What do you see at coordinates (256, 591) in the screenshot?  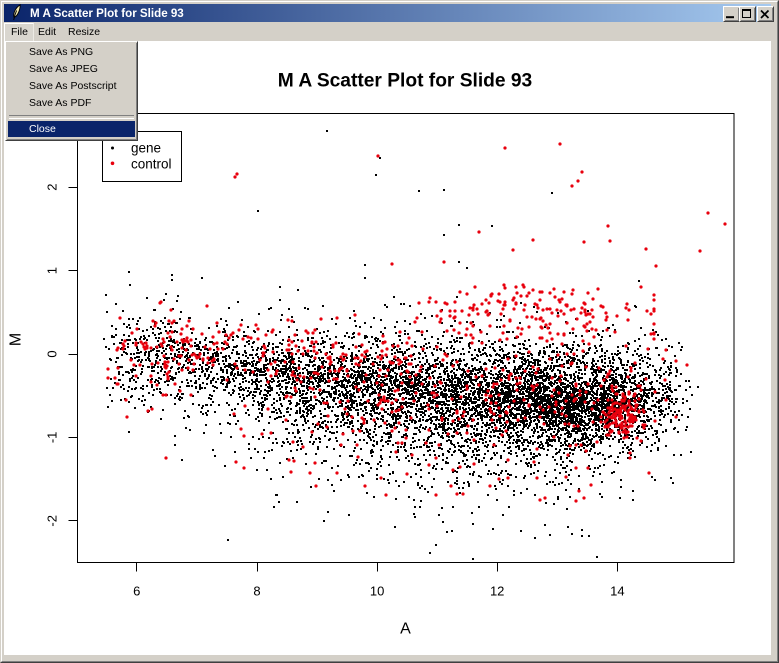 I see `svg-text: 8` at bounding box center [256, 591].